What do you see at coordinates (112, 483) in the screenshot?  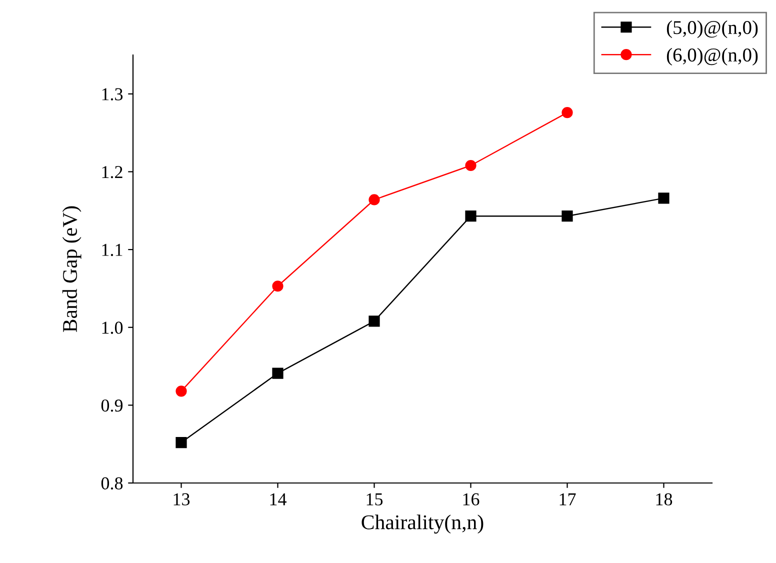 I see `y-tick-label: 0.8` at bounding box center [112, 483].